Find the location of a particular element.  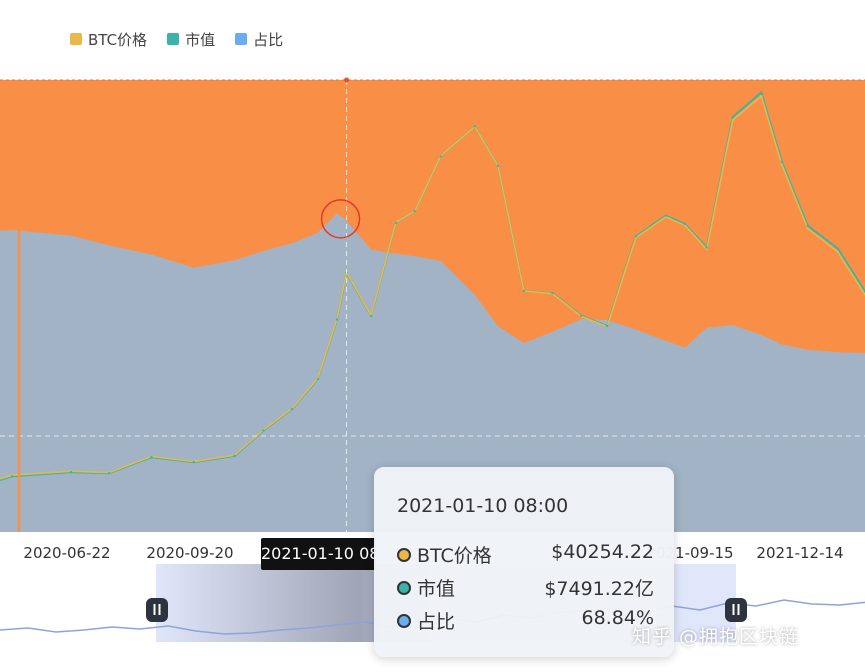

legend-swatch-btc-price is located at coordinates (76, 39).